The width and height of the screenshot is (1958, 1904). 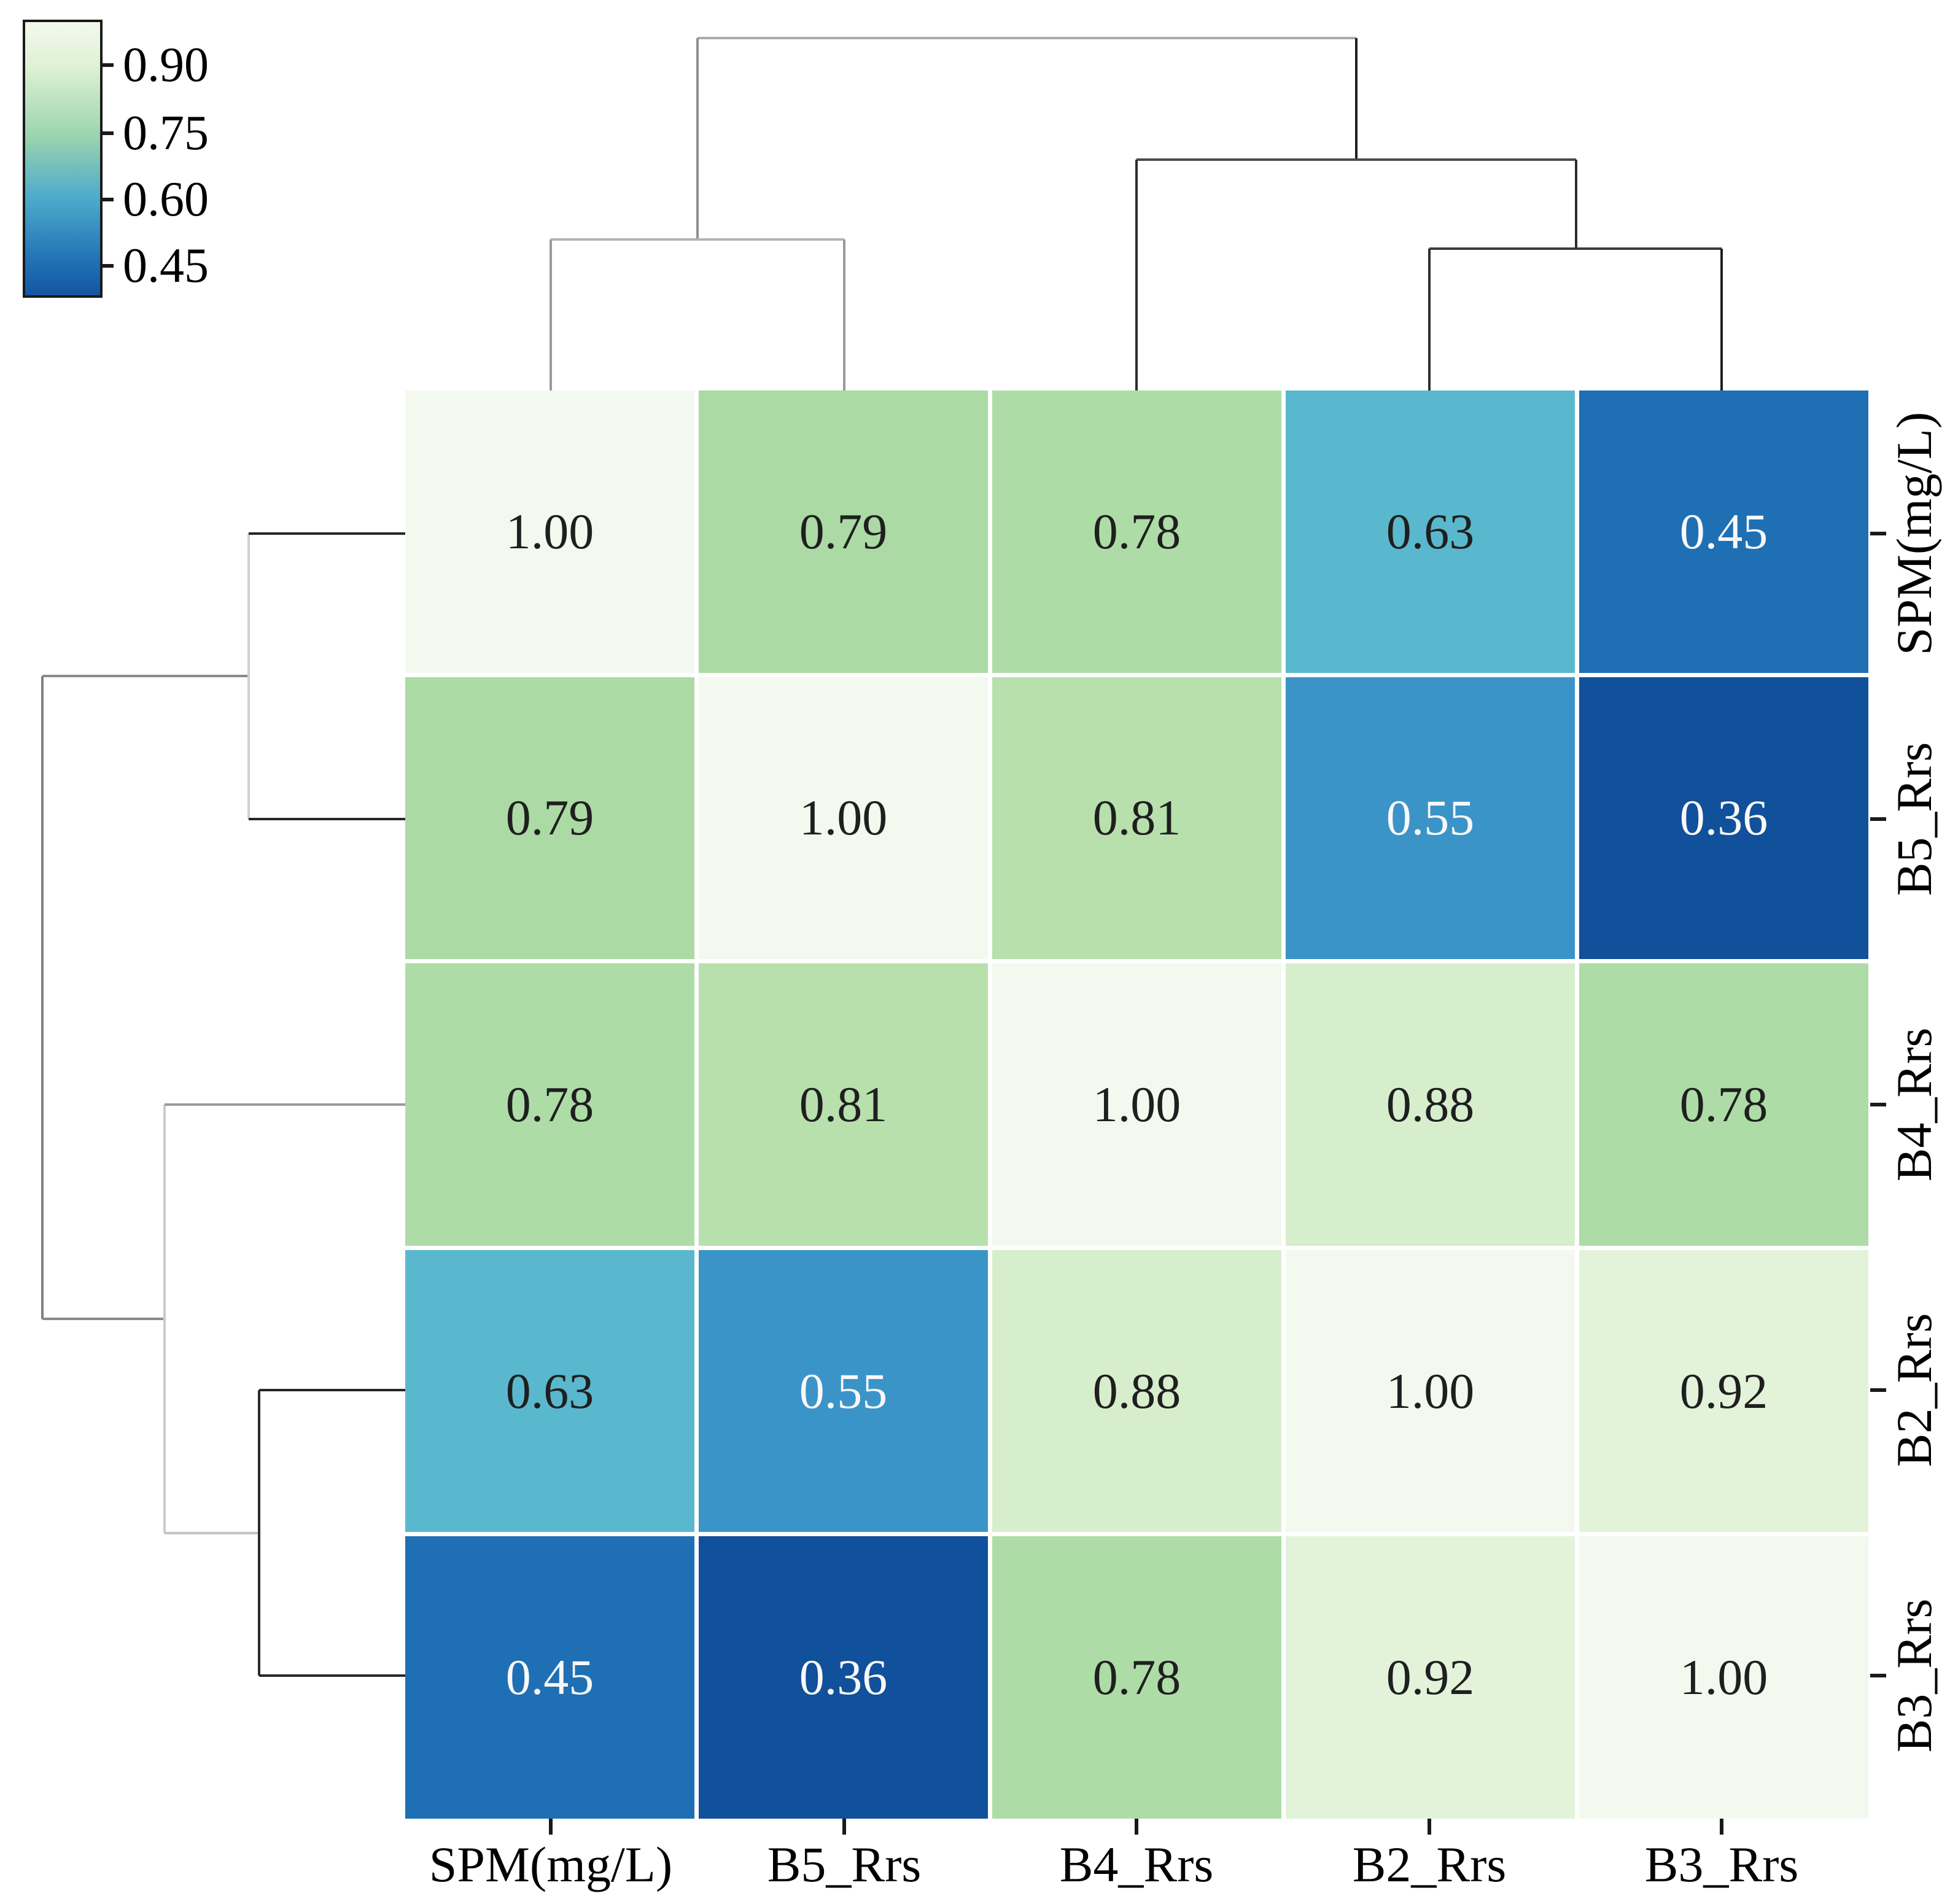 What do you see at coordinates (1429, 1864) in the screenshot?
I see `column-label: B2_Rrs` at bounding box center [1429, 1864].